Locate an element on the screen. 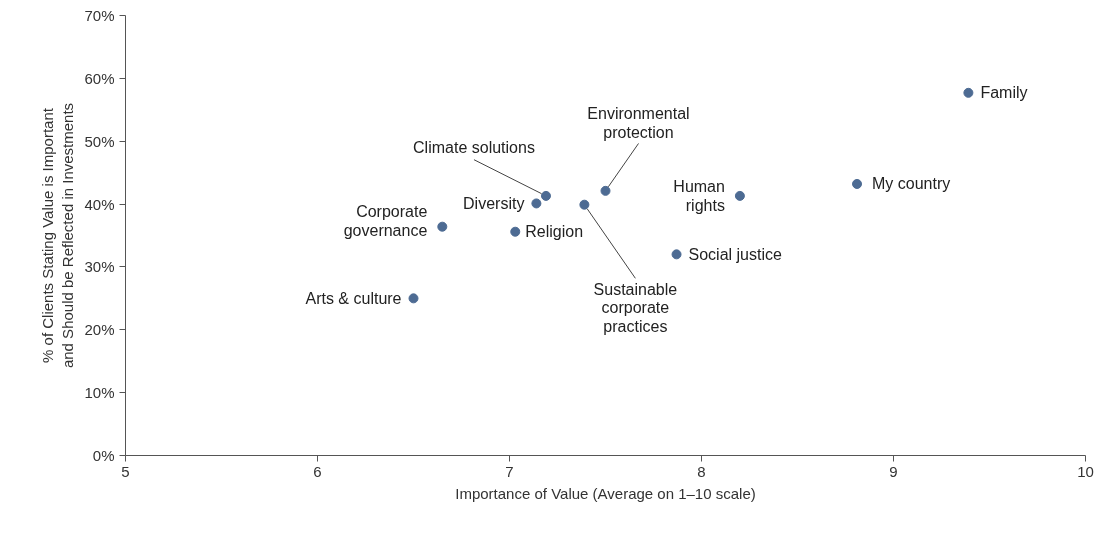  annotation: My country is located at coordinates (911, 184).